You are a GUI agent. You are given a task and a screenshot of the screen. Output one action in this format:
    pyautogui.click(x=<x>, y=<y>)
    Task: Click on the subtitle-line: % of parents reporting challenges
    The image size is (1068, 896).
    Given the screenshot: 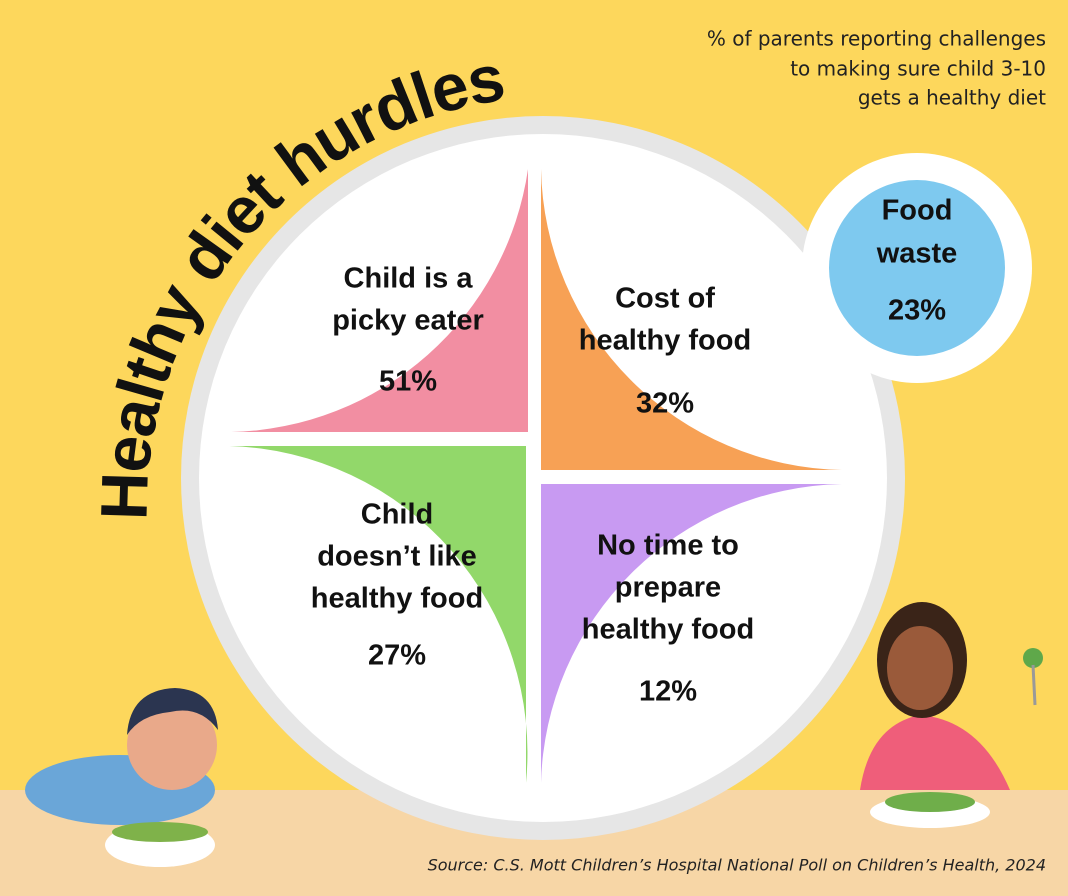 What is the action you would take?
    pyautogui.click(x=876, y=39)
    